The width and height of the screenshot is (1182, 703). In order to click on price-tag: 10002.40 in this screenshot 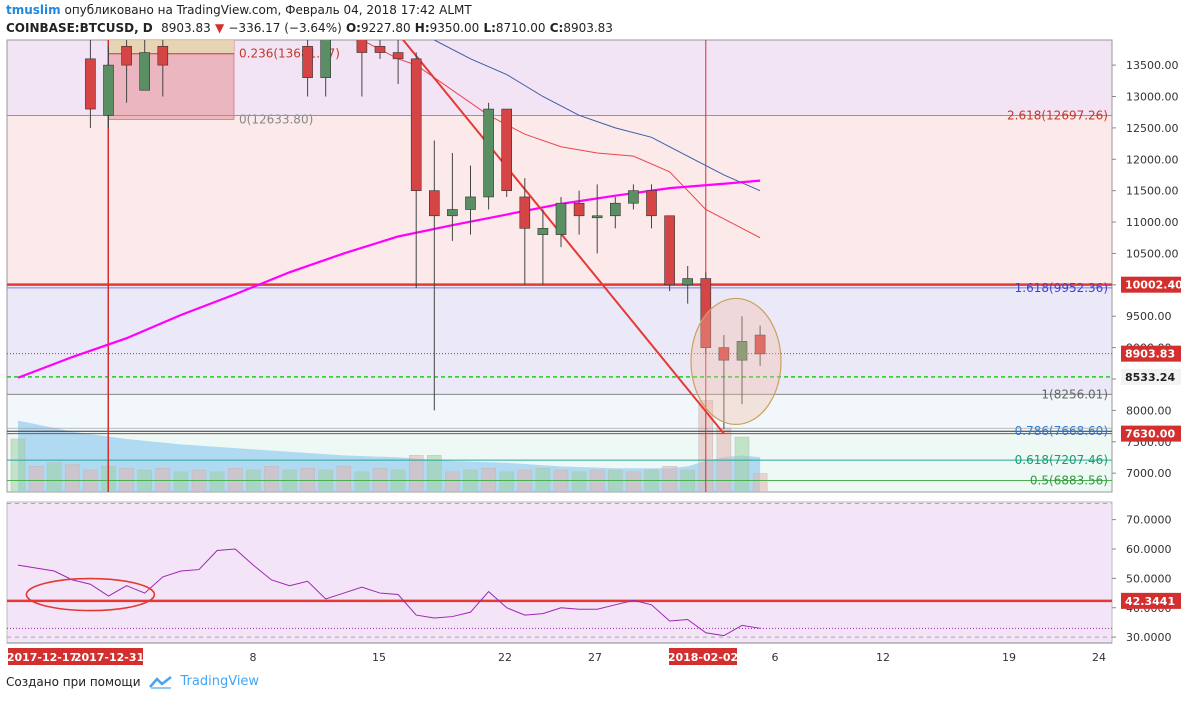, I will do `click(1151, 284)`.